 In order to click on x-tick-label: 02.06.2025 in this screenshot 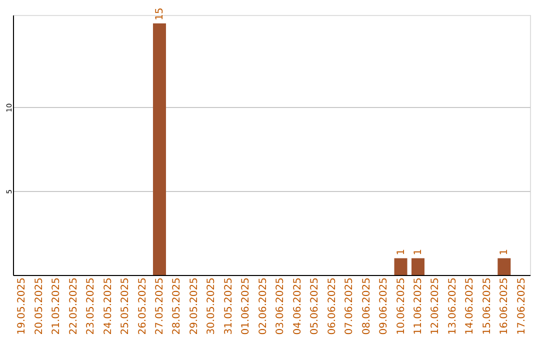, I will do `click(263, 306)`.